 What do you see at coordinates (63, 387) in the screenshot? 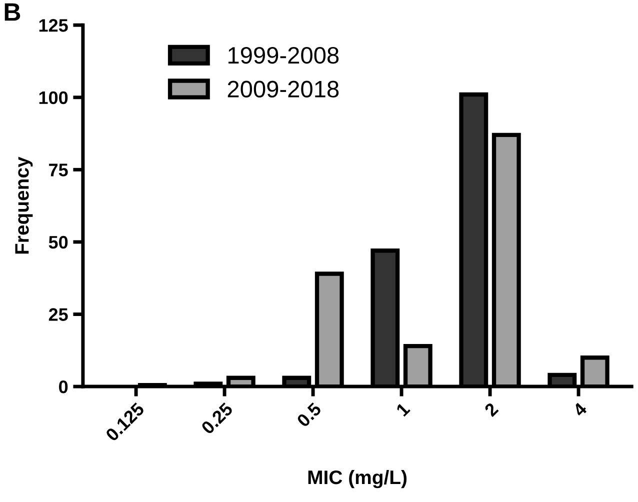
I see `y-tick-label: 0` at bounding box center [63, 387].